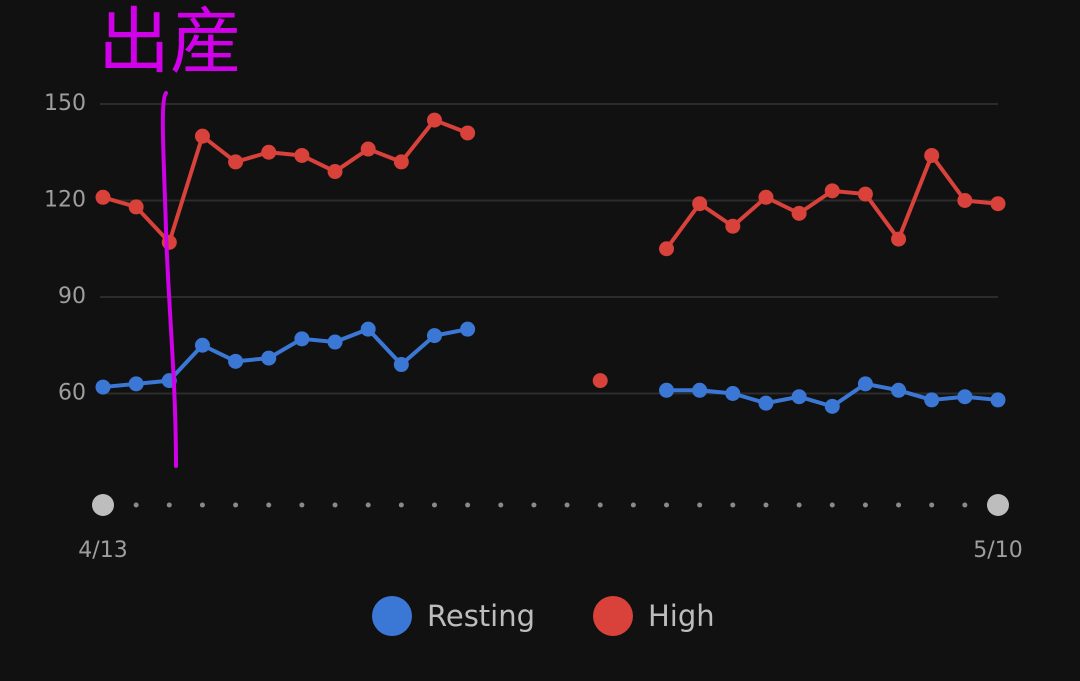  What do you see at coordinates (169, 279) in the screenshot?
I see `annotation-line` at bounding box center [169, 279].